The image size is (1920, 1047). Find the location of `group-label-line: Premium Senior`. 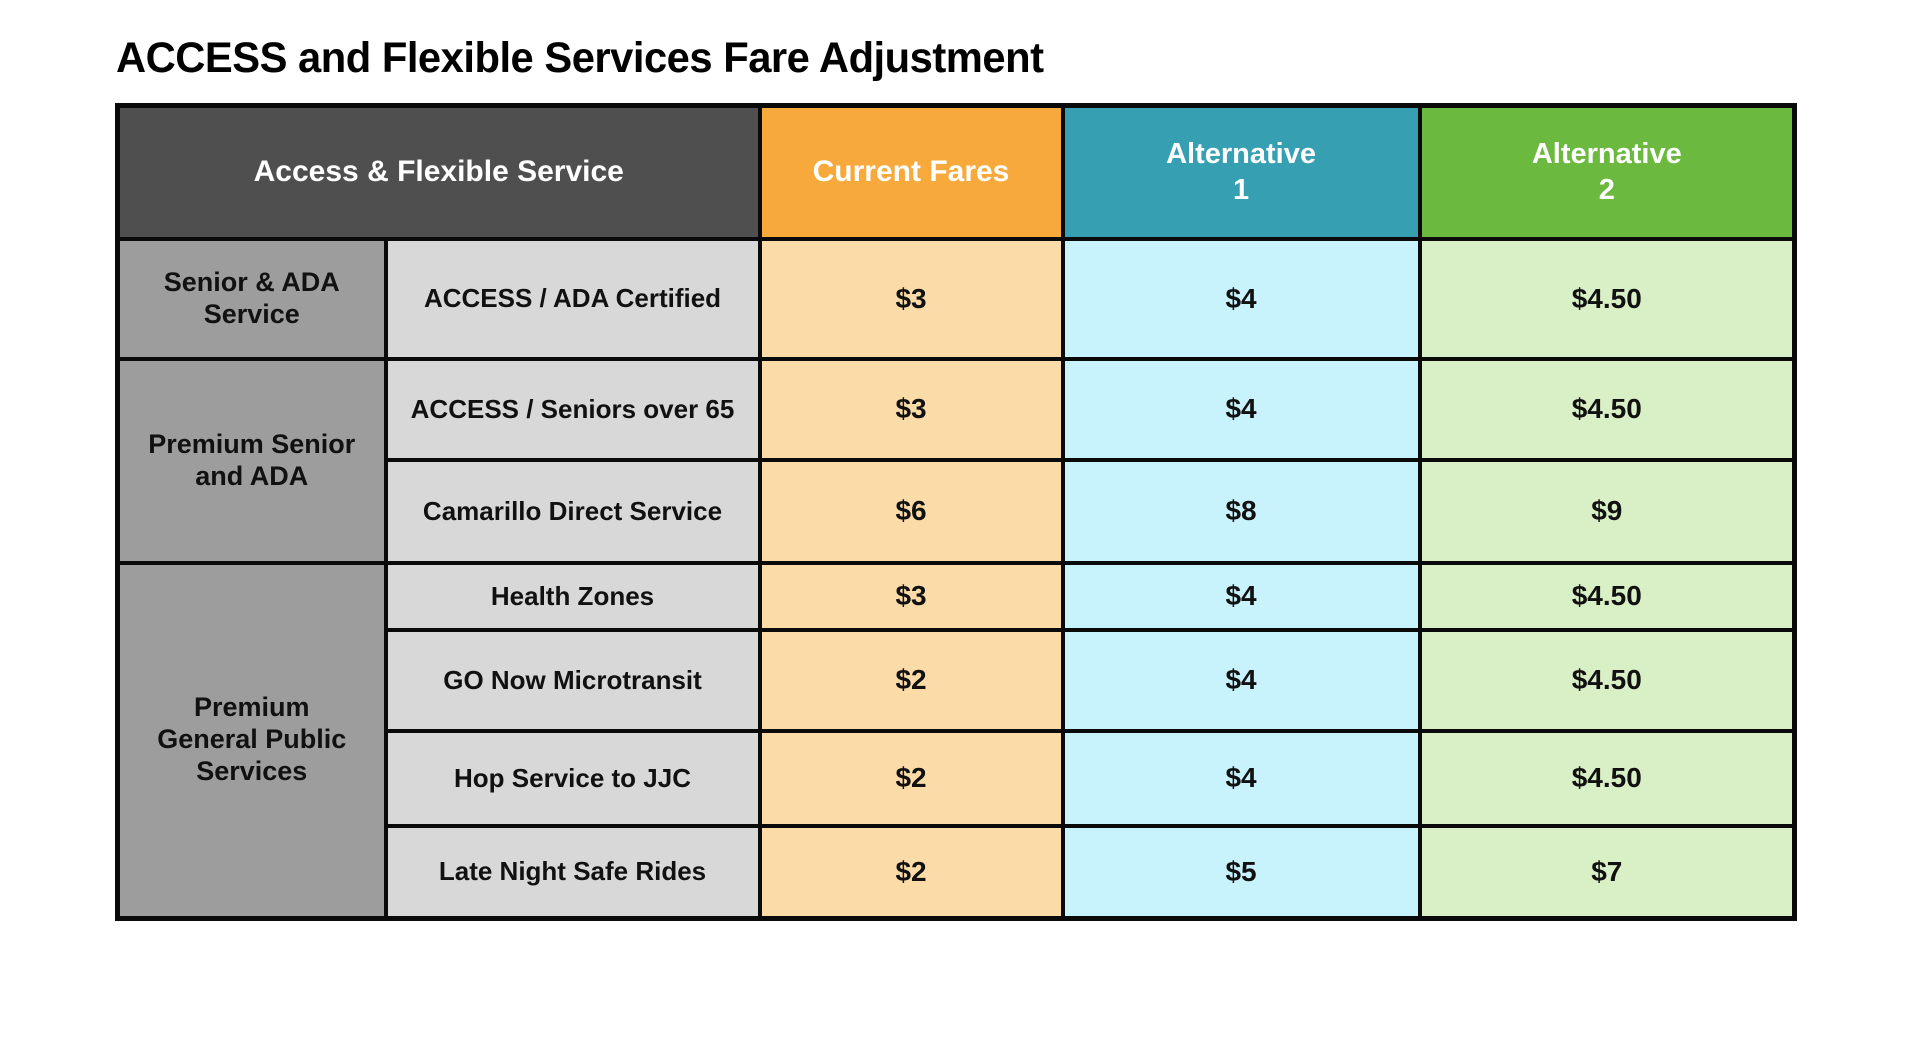

group-label-line: Premium Senior is located at coordinates (252, 443).